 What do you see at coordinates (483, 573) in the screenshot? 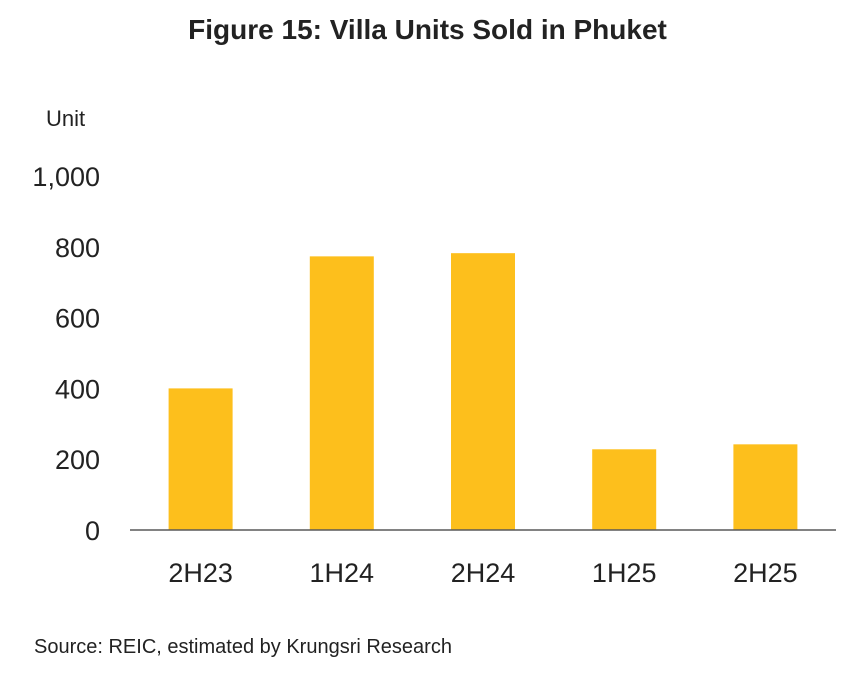
I see `x-tick-label: 2H24` at bounding box center [483, 573].